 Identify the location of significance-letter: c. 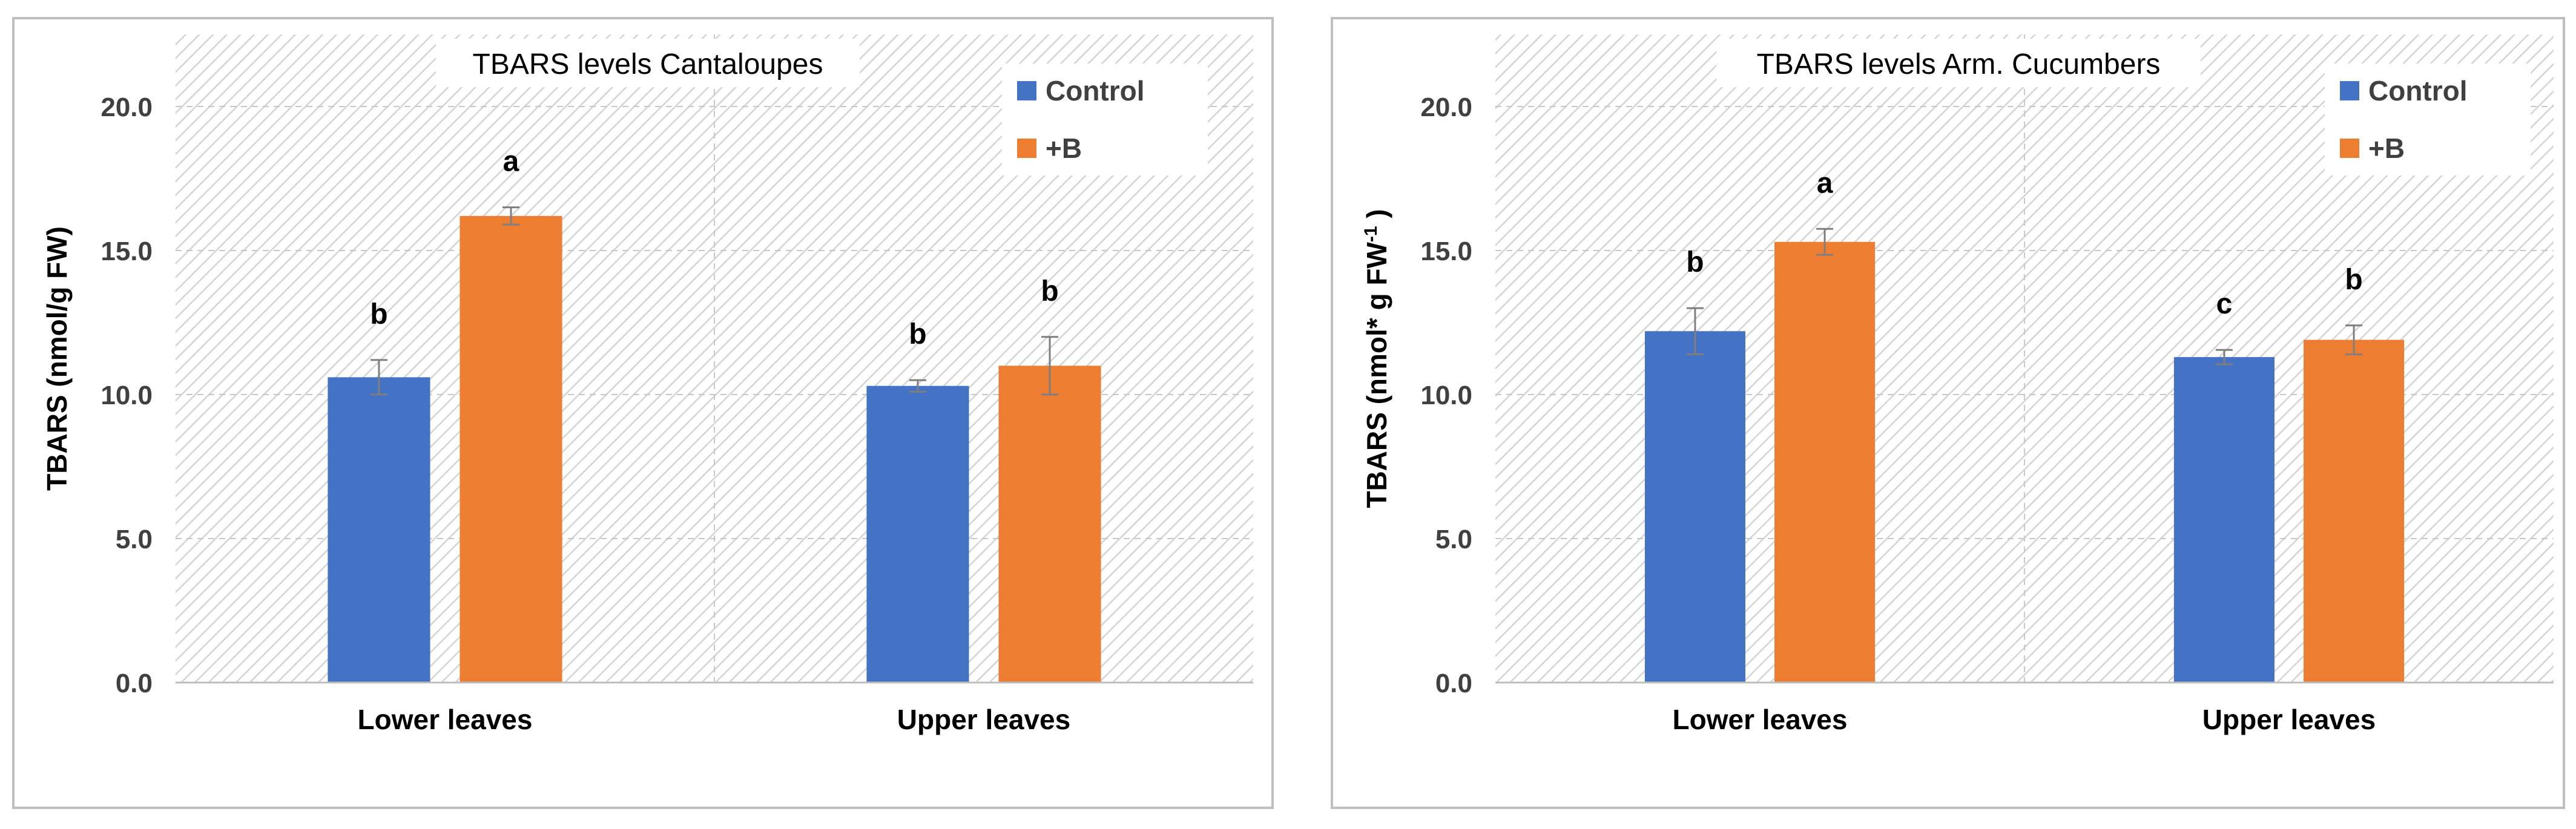
(2224, 304).